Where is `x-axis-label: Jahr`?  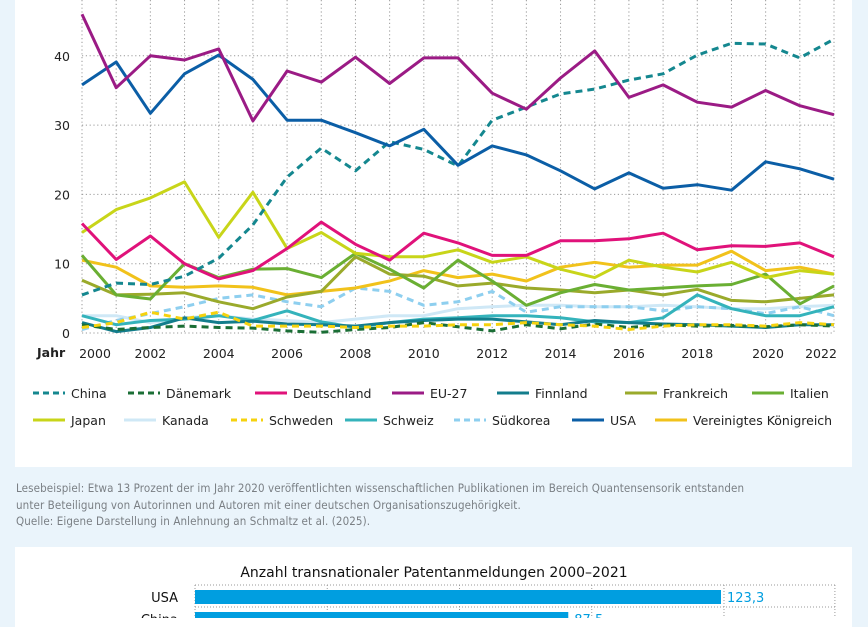 x-axis-label: Jahr is located at coordinates (51, 352).